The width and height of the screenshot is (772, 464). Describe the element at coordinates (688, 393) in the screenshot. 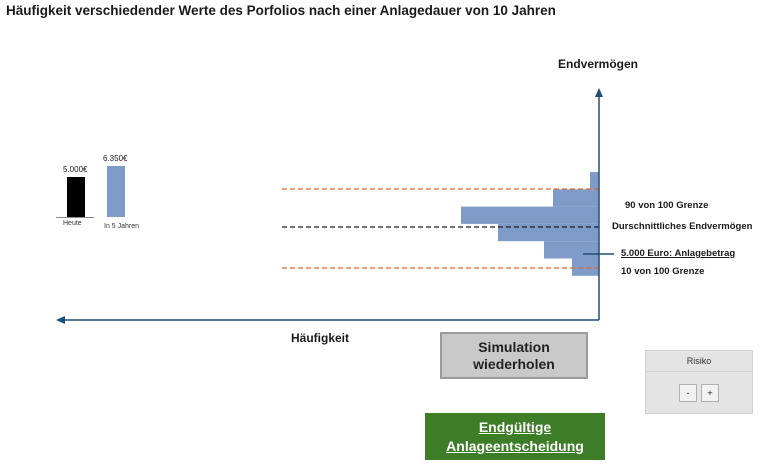

I see `risk-decrease-button: -` at that location.